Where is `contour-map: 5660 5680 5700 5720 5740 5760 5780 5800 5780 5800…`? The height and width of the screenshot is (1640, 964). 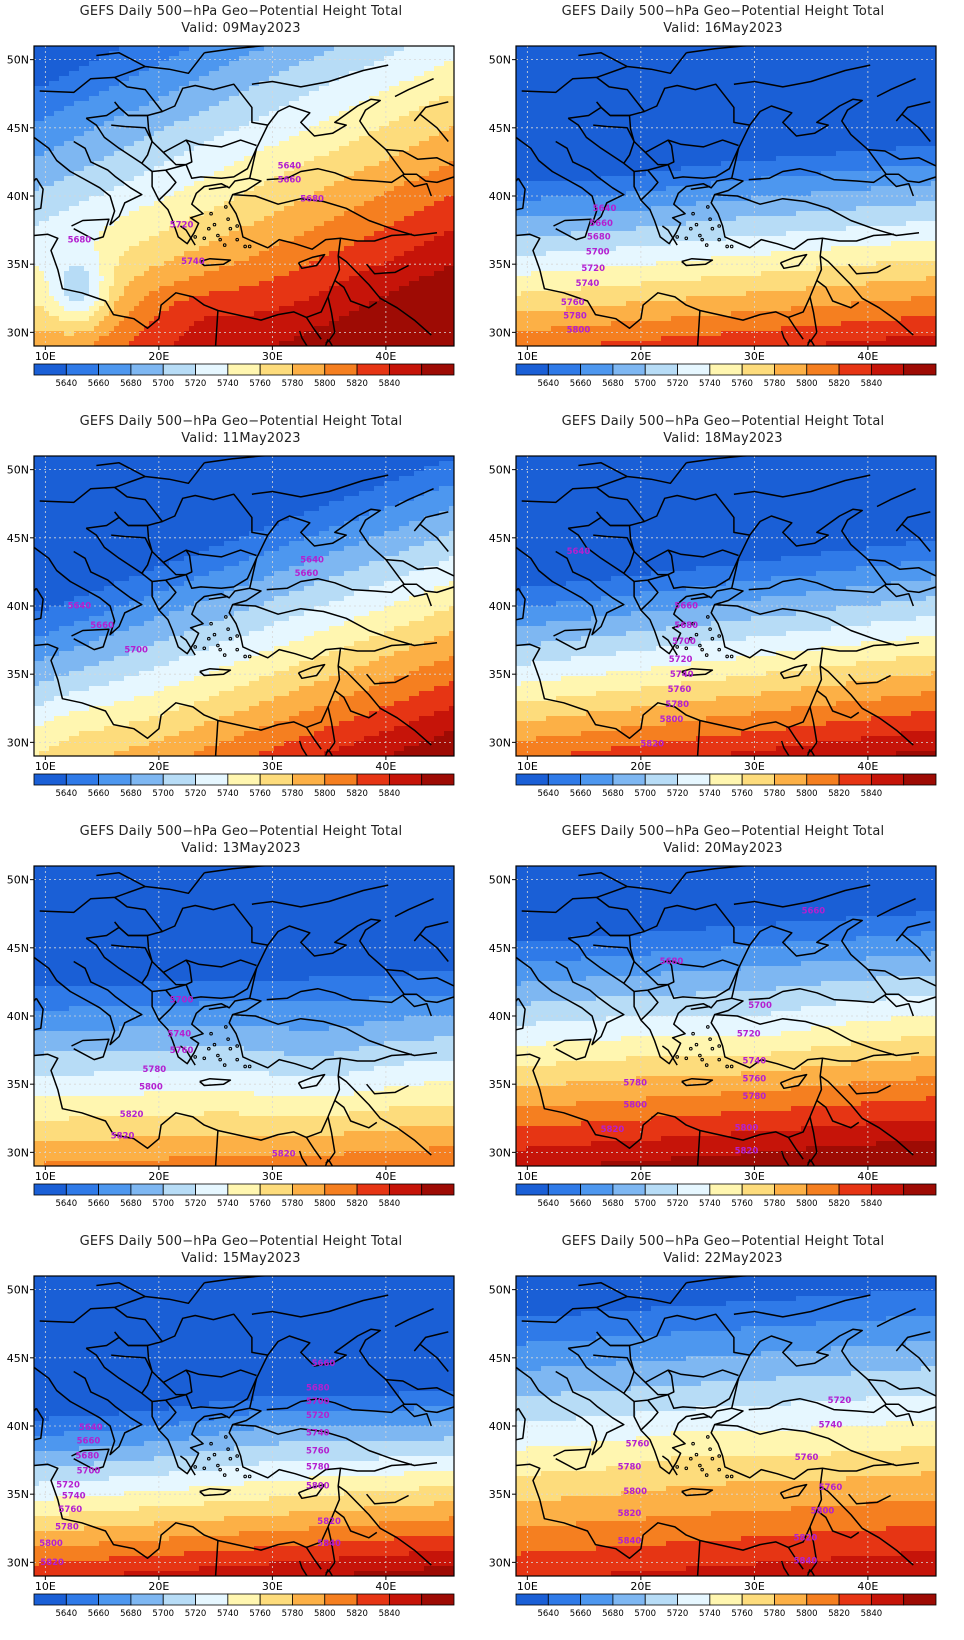
contour-map: 5660 5680 5700 5720 5740 5760 5780 5800 5780 5800… is located at coordinates (713, 1037).